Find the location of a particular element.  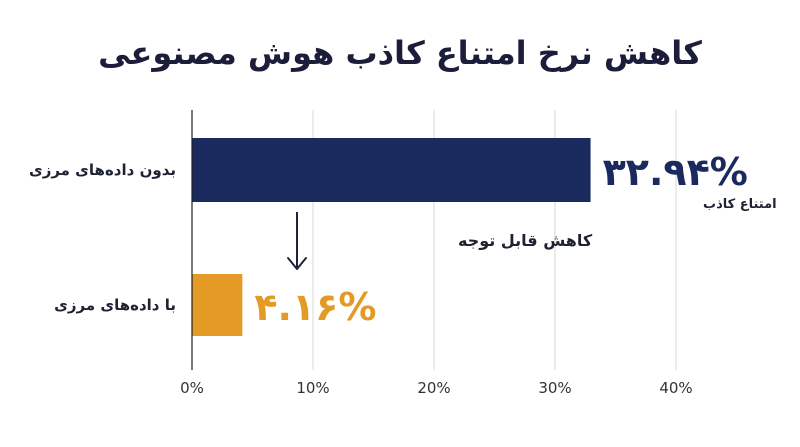

x-tick-label: 20% is located at coordinates (433, 388).